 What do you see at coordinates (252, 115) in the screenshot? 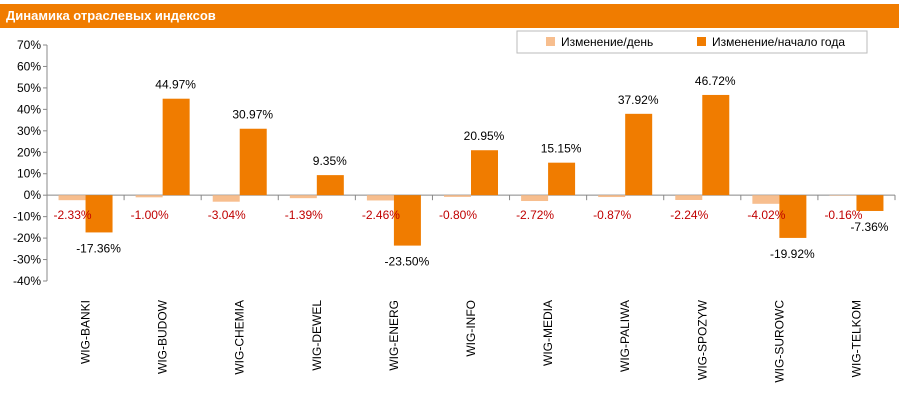
I see `data-label-year: 30.97%` at bounding box center [252, 115].